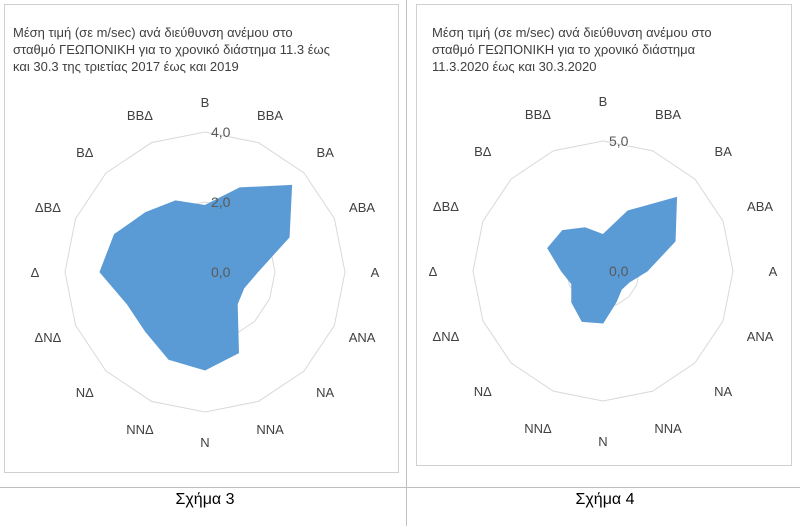  I want to click on radial-tick-label: 2,0, so click(221, 202).